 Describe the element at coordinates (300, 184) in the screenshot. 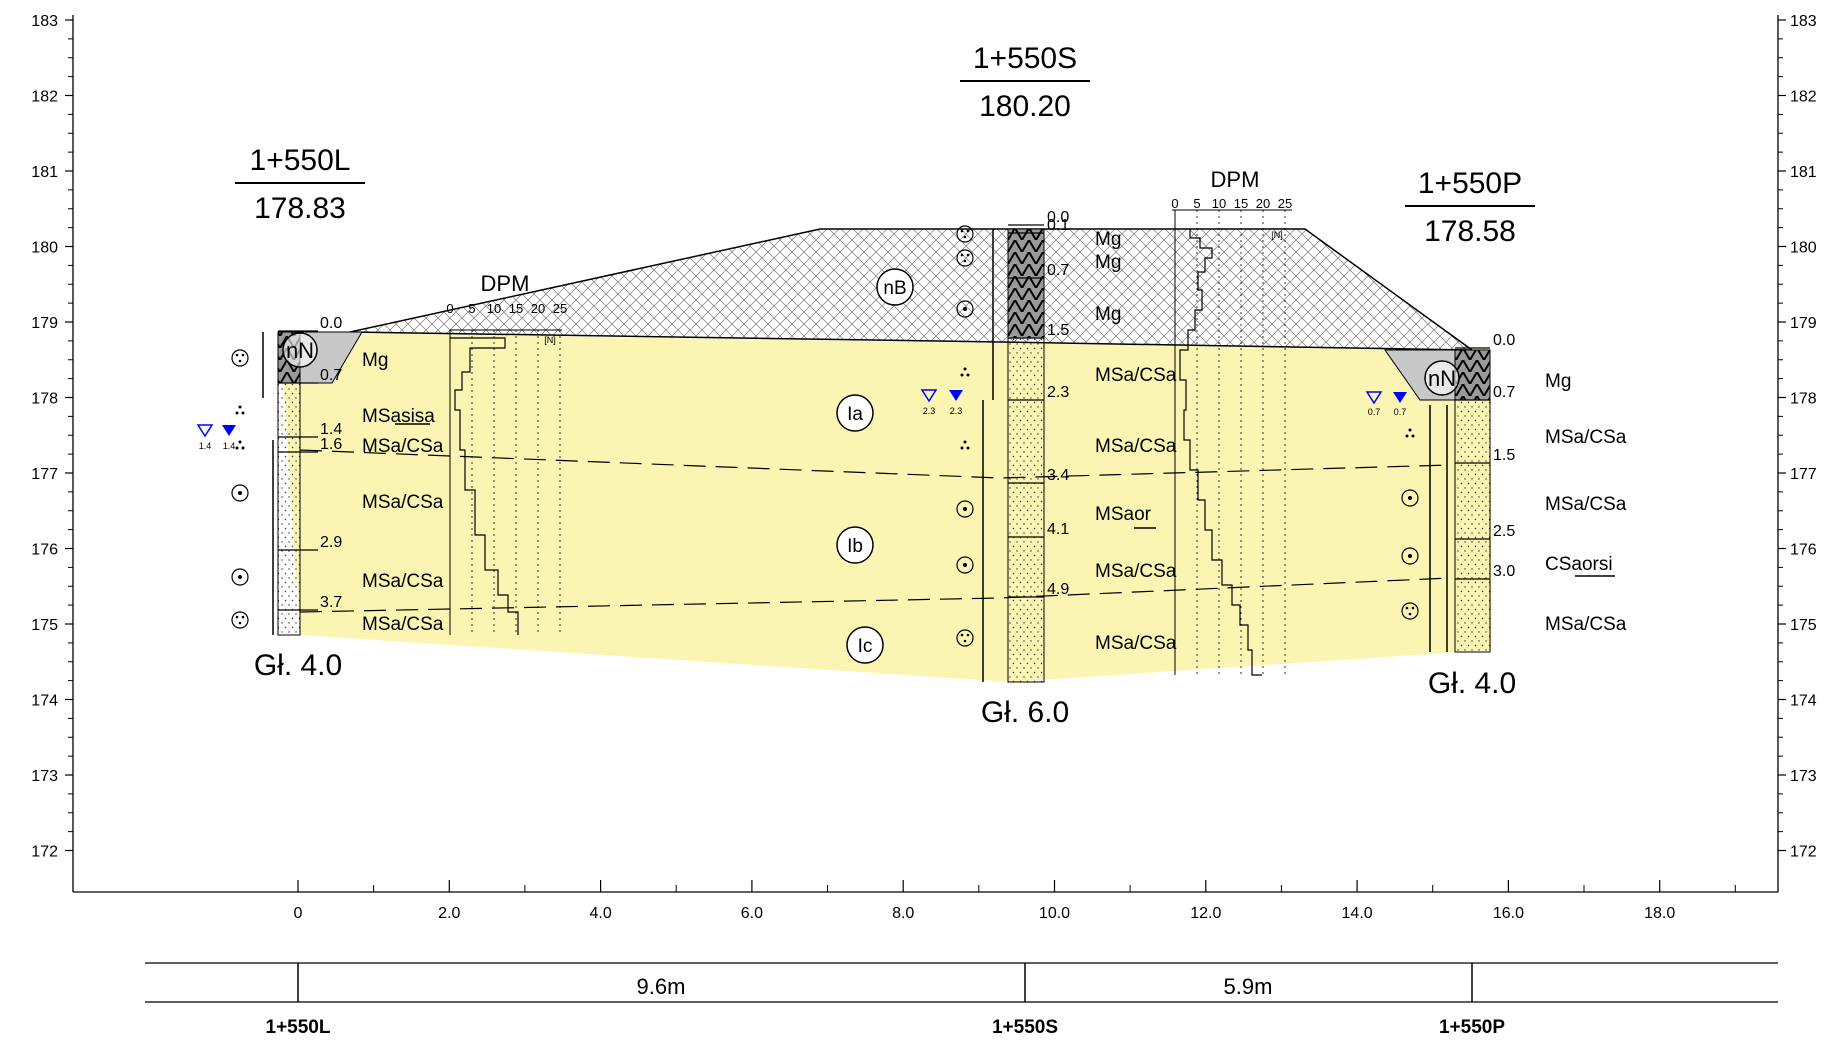

I see `header-left: 1+550L 178.83` at that location.